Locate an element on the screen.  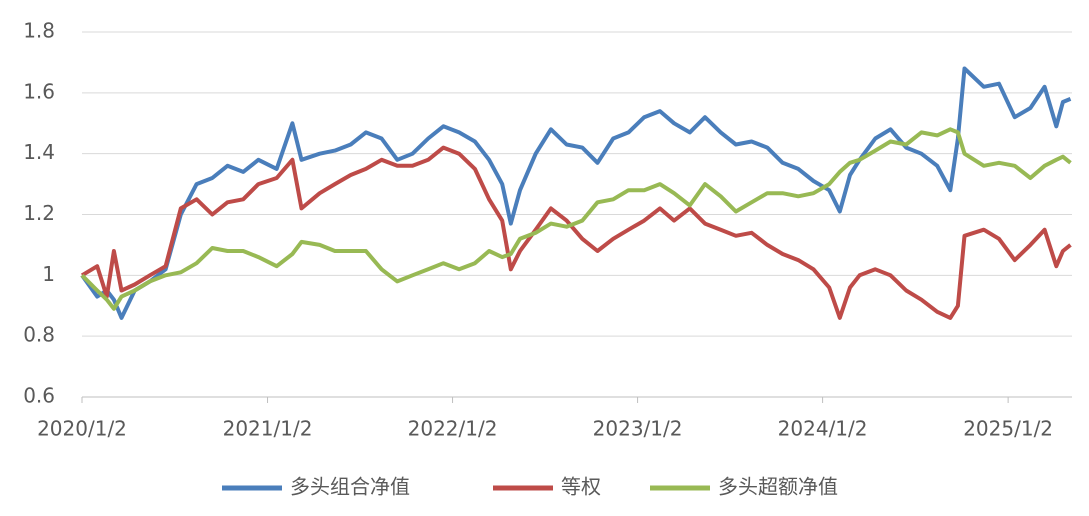
x-tick-label: 2022/1/2 is located at coordinates (453, 429).